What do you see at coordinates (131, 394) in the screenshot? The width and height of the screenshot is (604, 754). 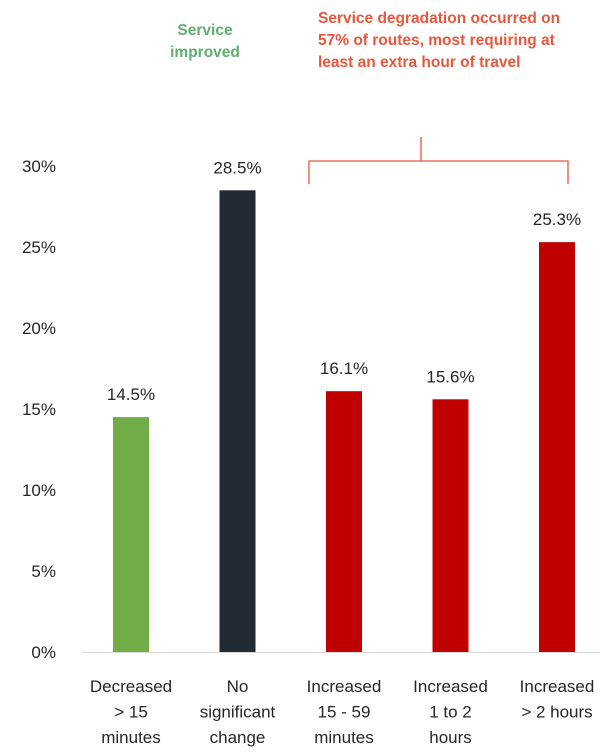 I see `data-label: 14.5%` at bounding box center [131, 394].